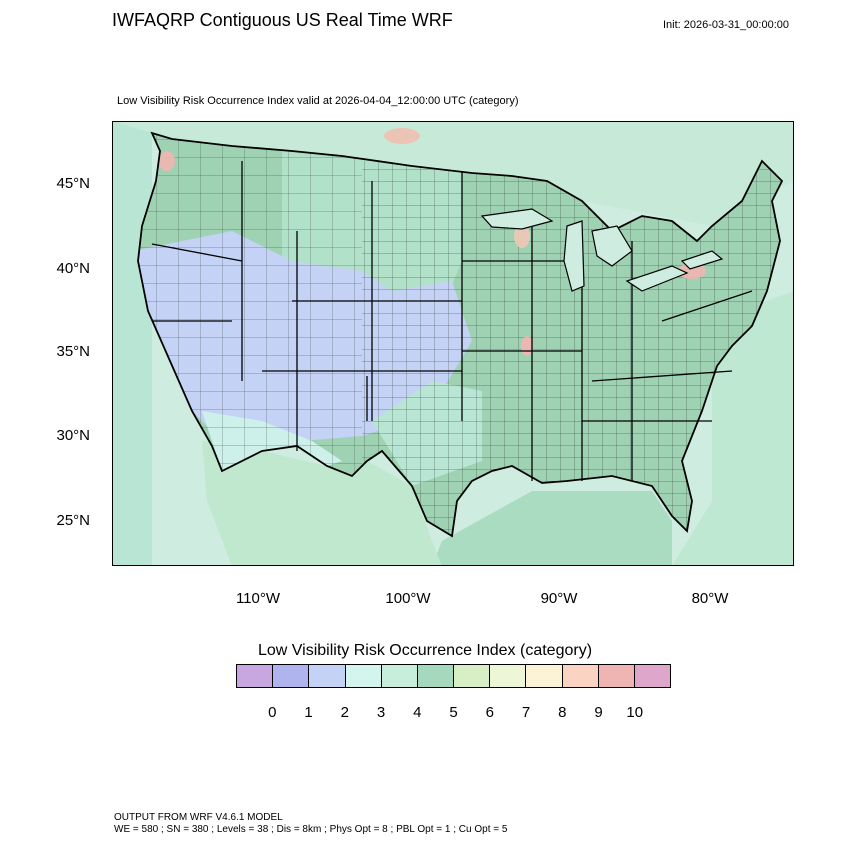 The width and height of the screenshot is (850, 850). I want to click on colorbar-label: 5, so click(453, 712).